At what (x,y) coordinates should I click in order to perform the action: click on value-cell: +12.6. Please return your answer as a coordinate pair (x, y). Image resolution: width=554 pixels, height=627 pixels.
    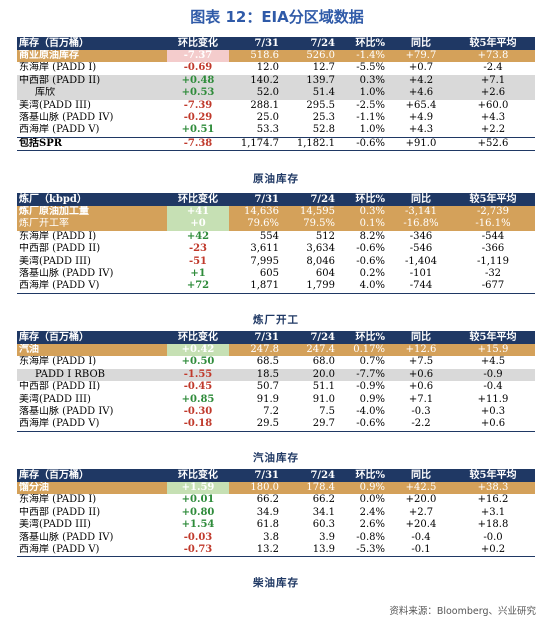
    Looking at the image, I should click on (421, 350).